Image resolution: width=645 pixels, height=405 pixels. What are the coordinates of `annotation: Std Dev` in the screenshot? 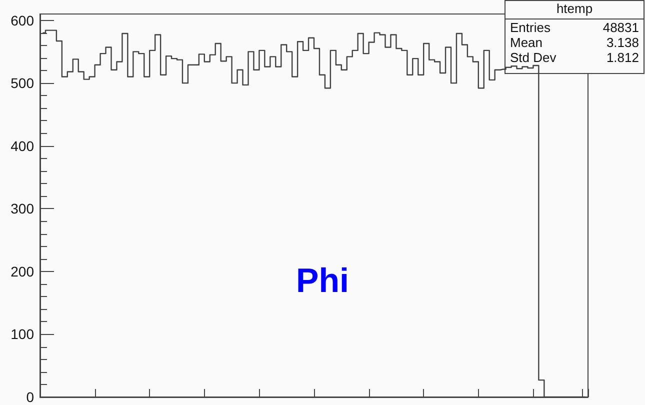 It's located at (533, 57).